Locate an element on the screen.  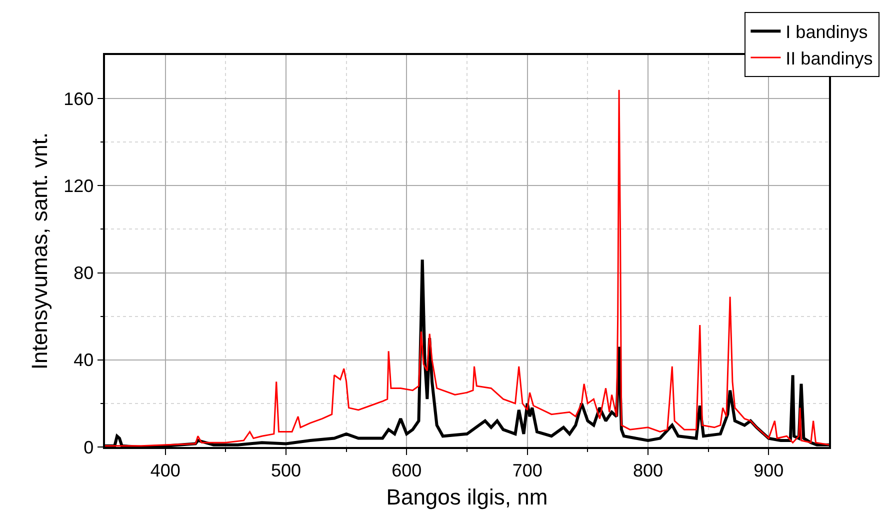
legend-label: I bandinys is located at coordinates (827, 32).